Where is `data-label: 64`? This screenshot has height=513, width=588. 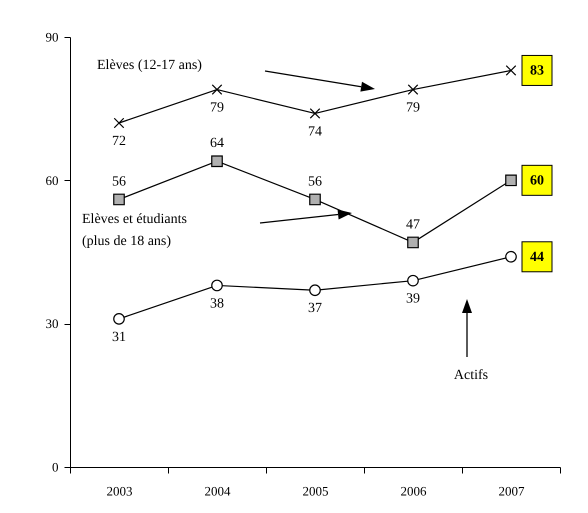
data-label: 64 is located at coordinates (217, 144).